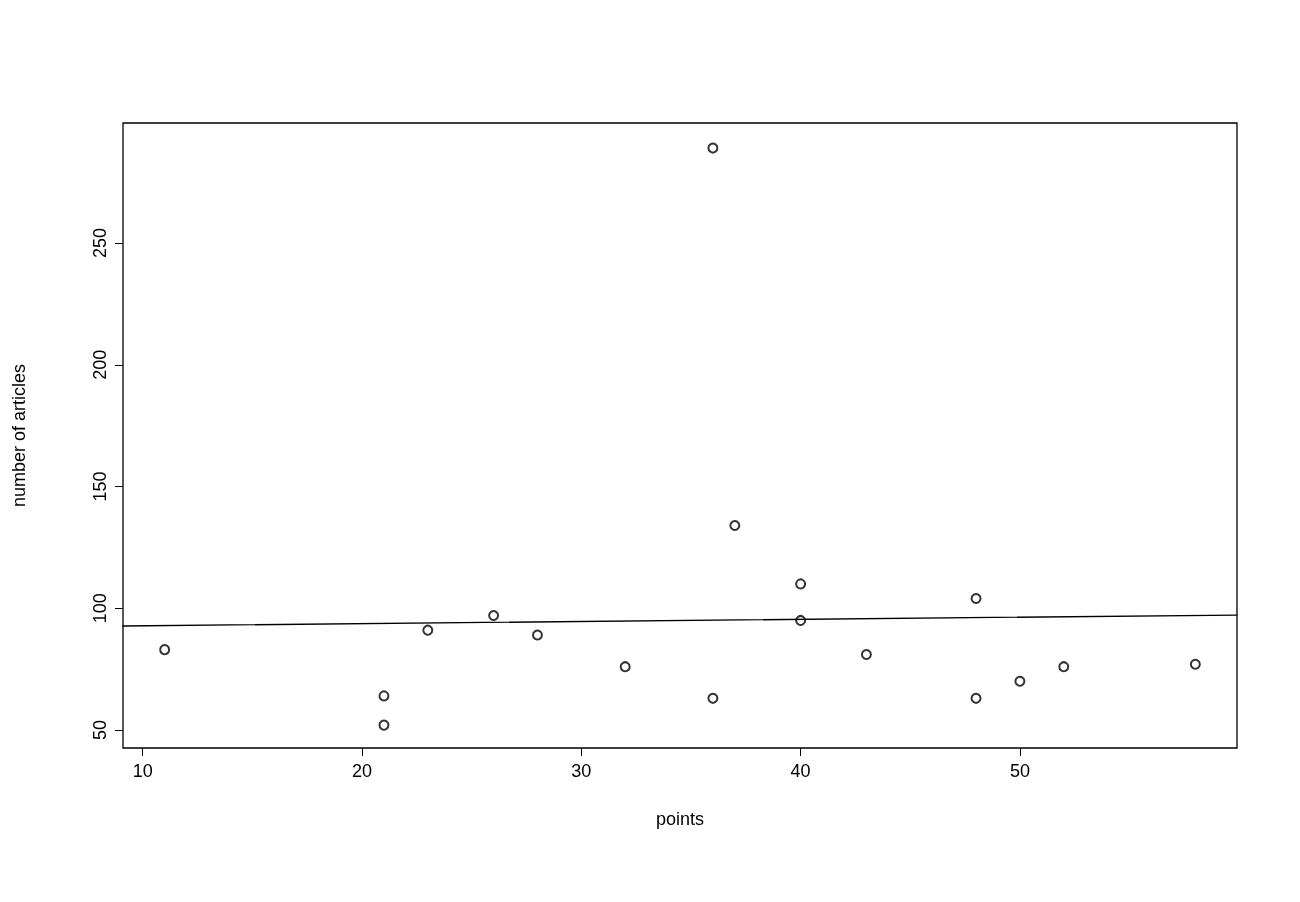 The image size is (1300, 902). Describe the element at coordinates (800, 771) in the screenshot. I see `x-tick-label: 40` at that location.